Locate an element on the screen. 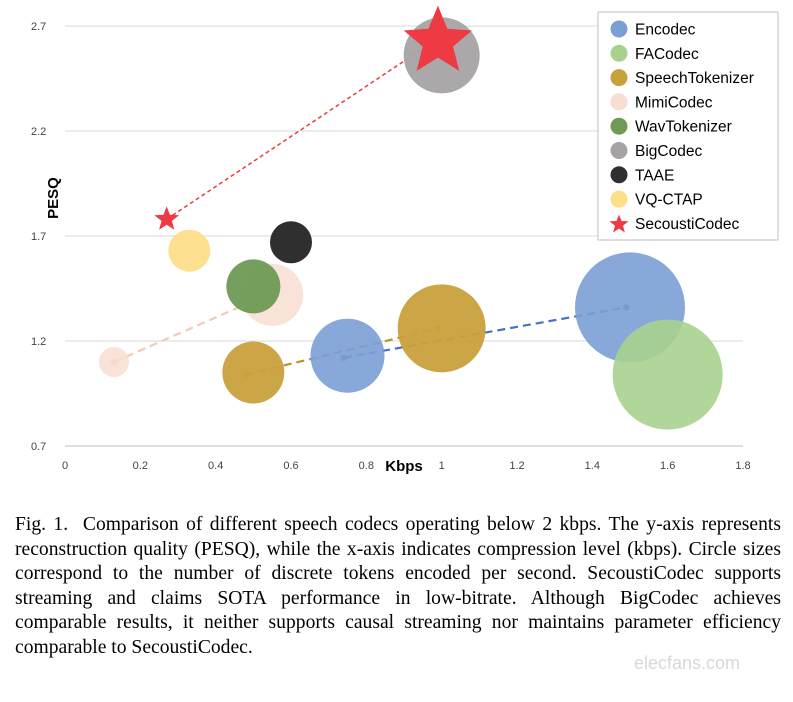 This screenshot has width=793, height=702. legend-box is located at coordinates (688, 126).